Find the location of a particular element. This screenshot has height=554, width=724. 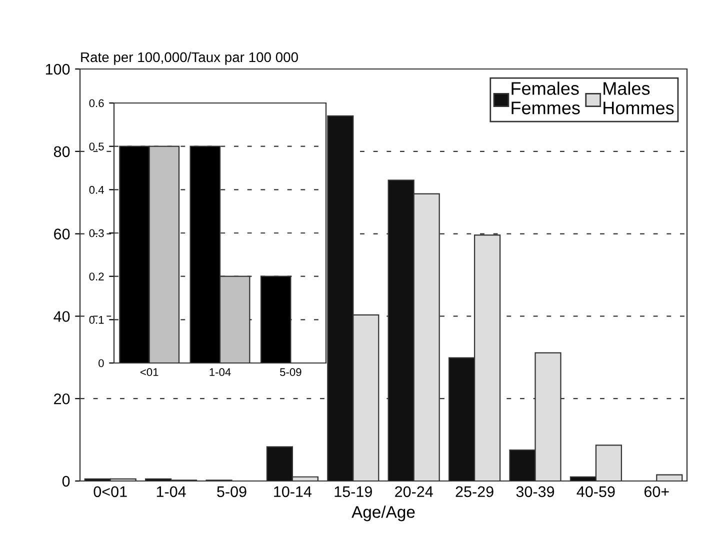

y-tick-label: 0.2 is located at coordinates (96, 276).